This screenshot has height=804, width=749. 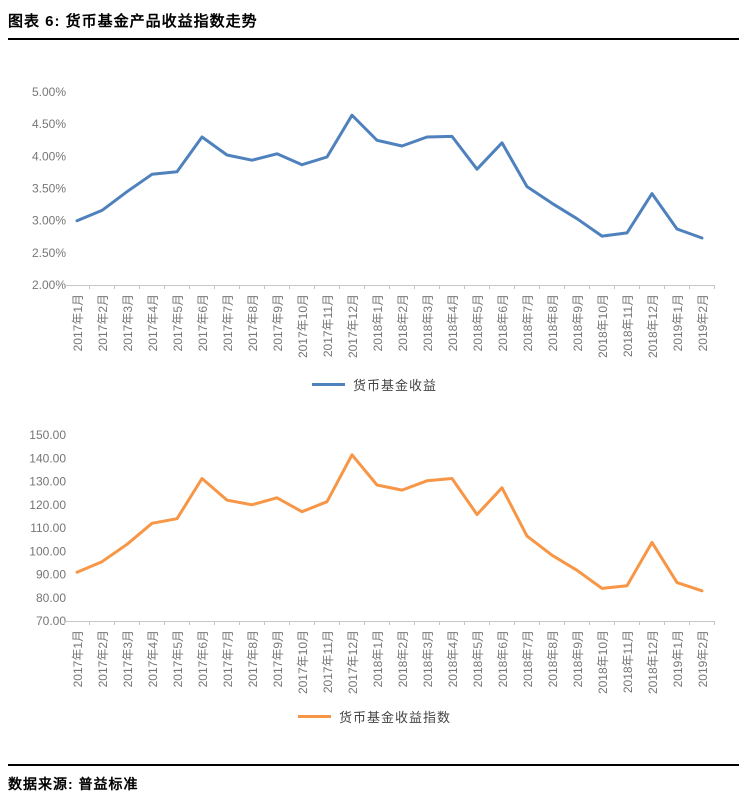 I want to click on series-line-money-fund-yield, so click(x=389, y=176).